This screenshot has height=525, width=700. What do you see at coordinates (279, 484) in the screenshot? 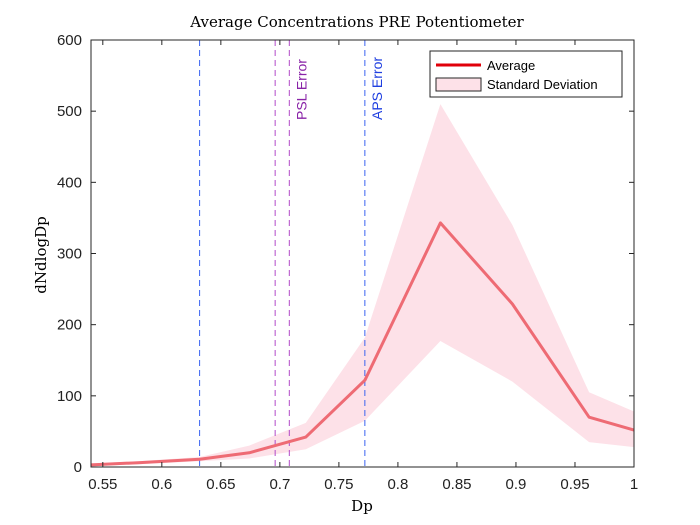
I see `x-tick-label-4: 0.7` at bounding box center [279, 484].